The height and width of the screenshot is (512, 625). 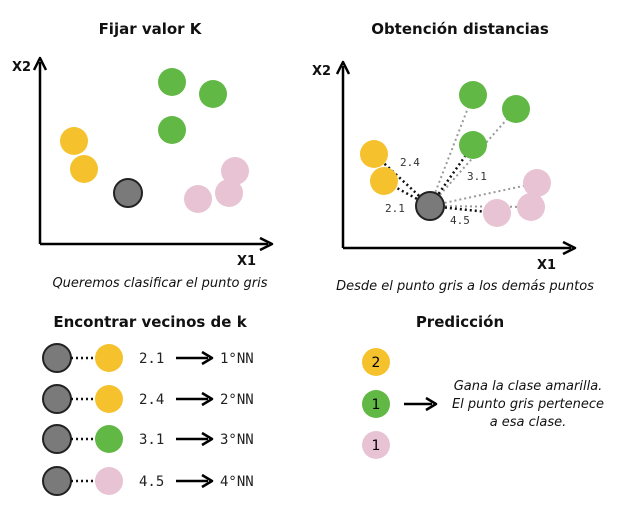 What do you see at coordinates (237, 440) in the screenshot?
I see `neighbor-rank: 3°NN` at bounding box center [237, 440].